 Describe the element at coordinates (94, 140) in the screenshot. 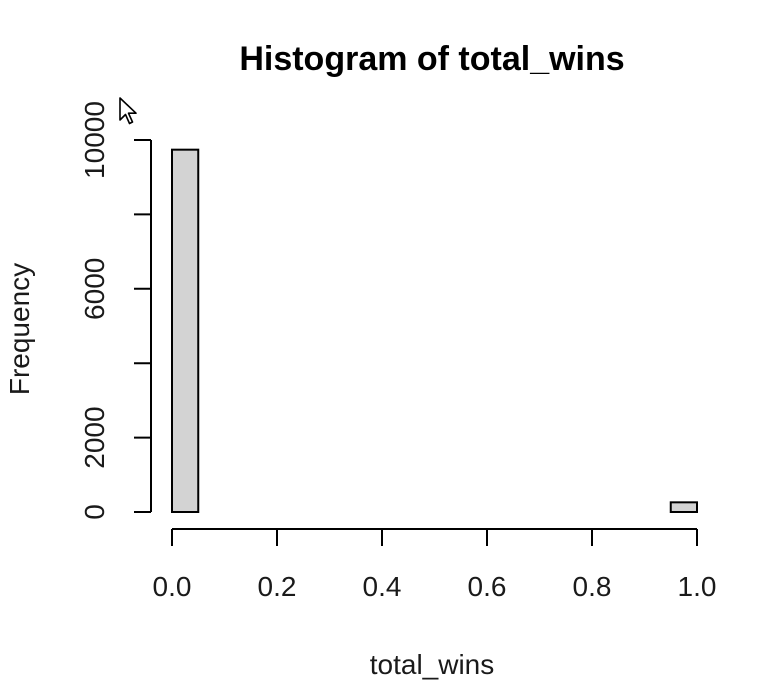

I see `y-tick-label: 10000` at that location.